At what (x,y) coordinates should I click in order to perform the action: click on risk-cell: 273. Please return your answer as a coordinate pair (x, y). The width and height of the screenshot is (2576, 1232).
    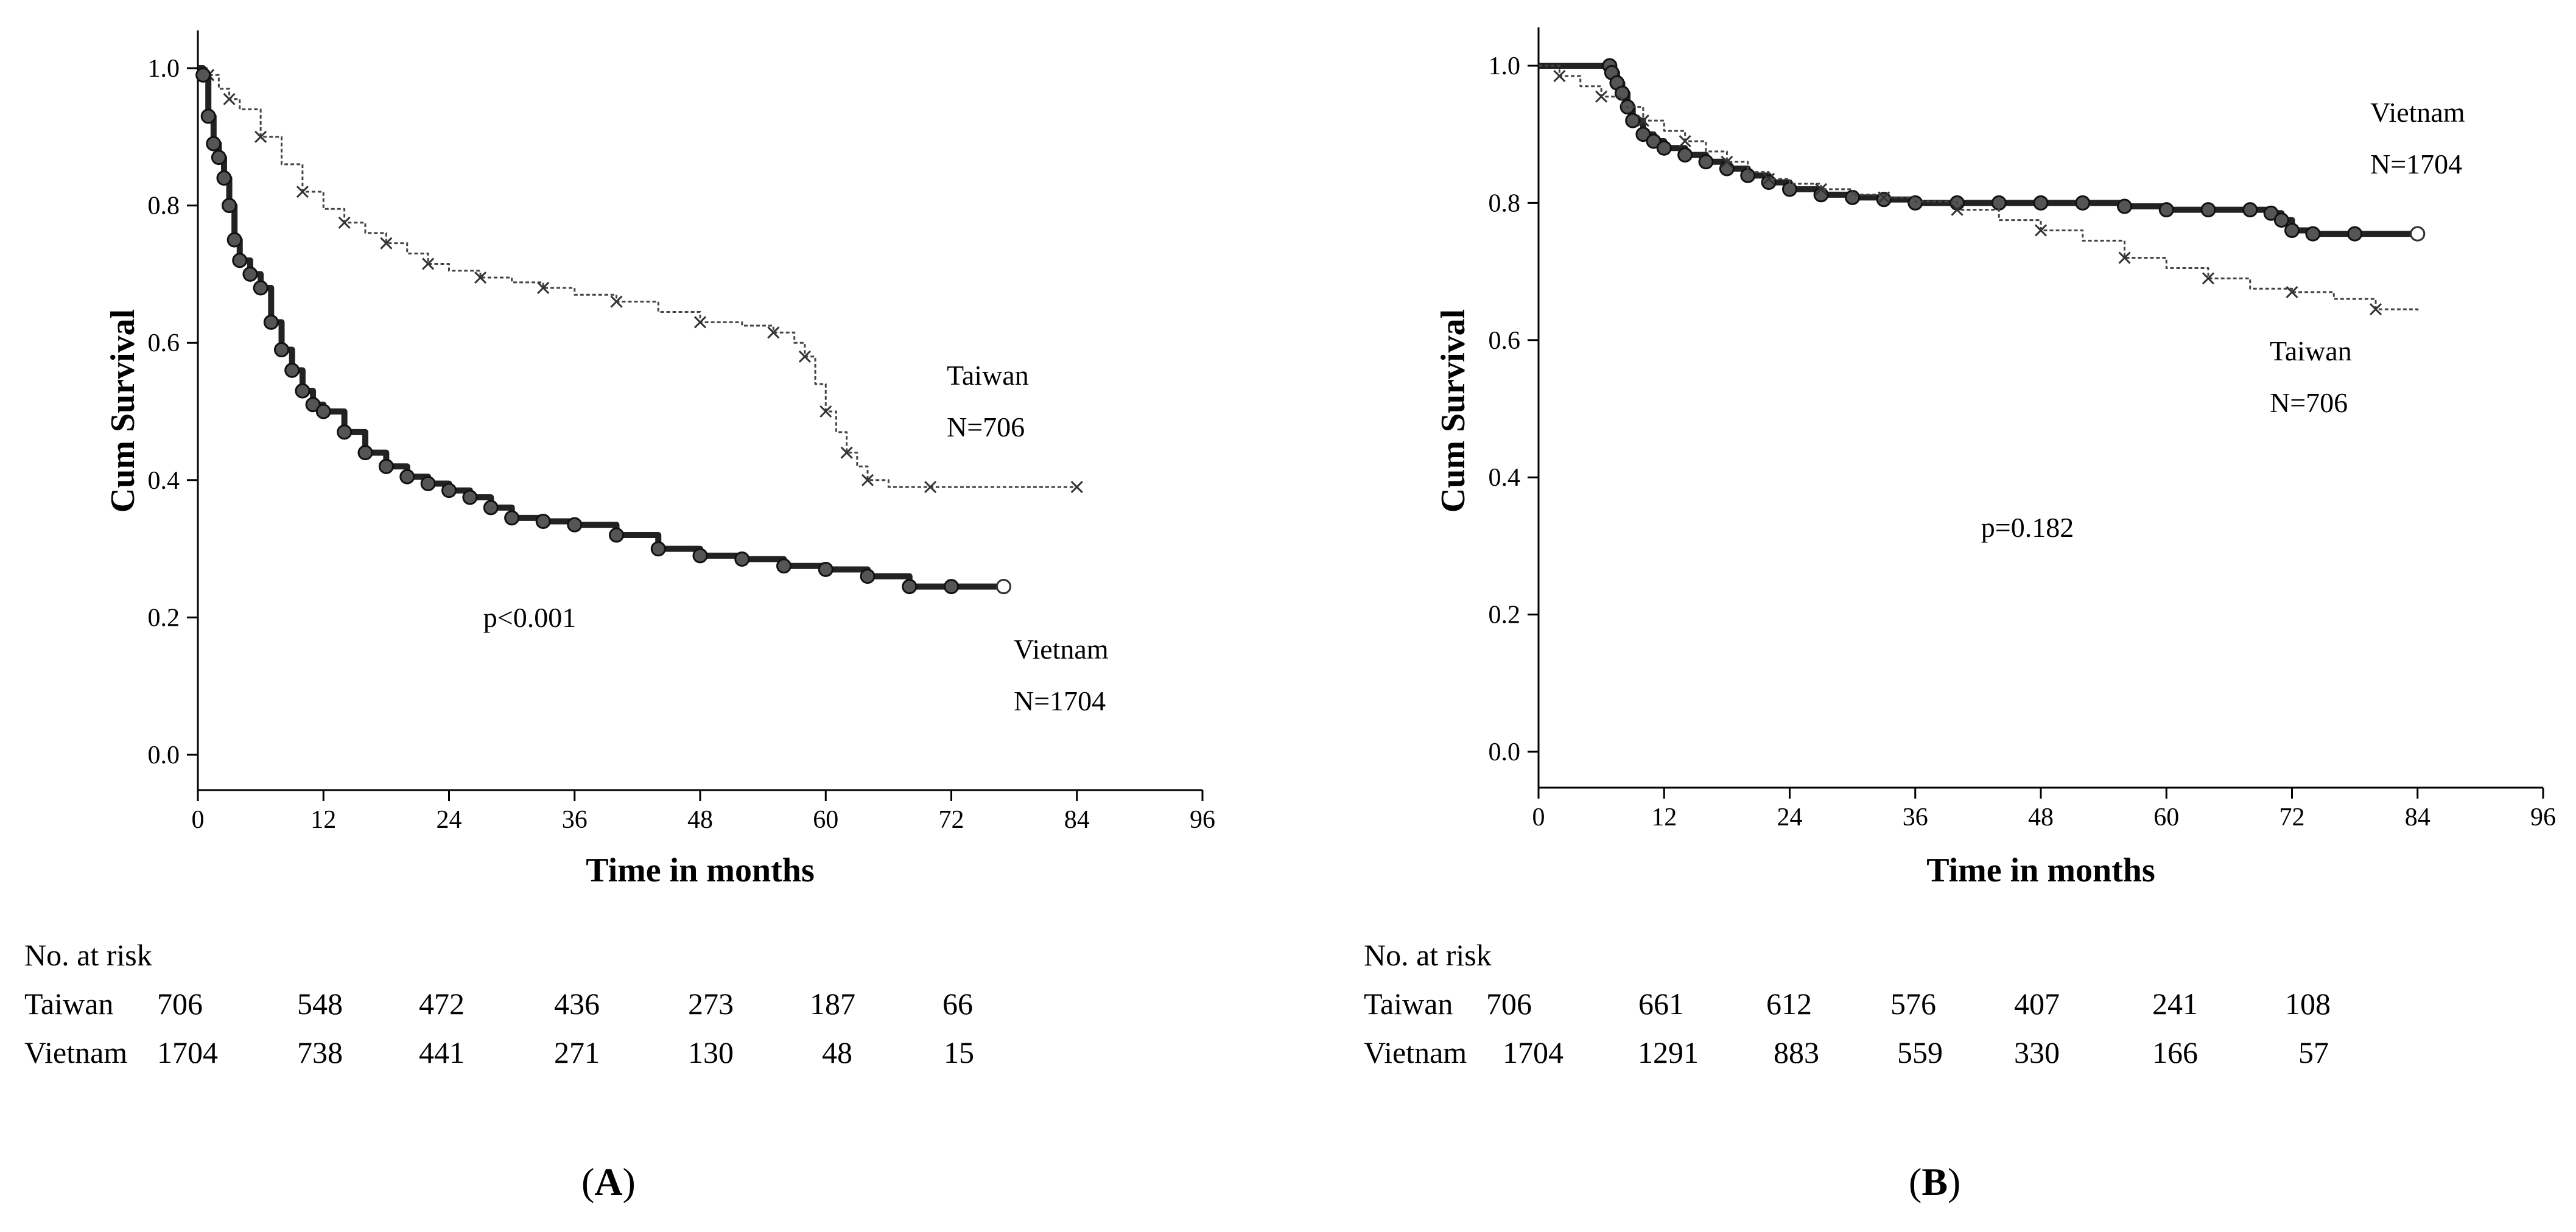
    Looking at the image, I should click on (711, 1004).